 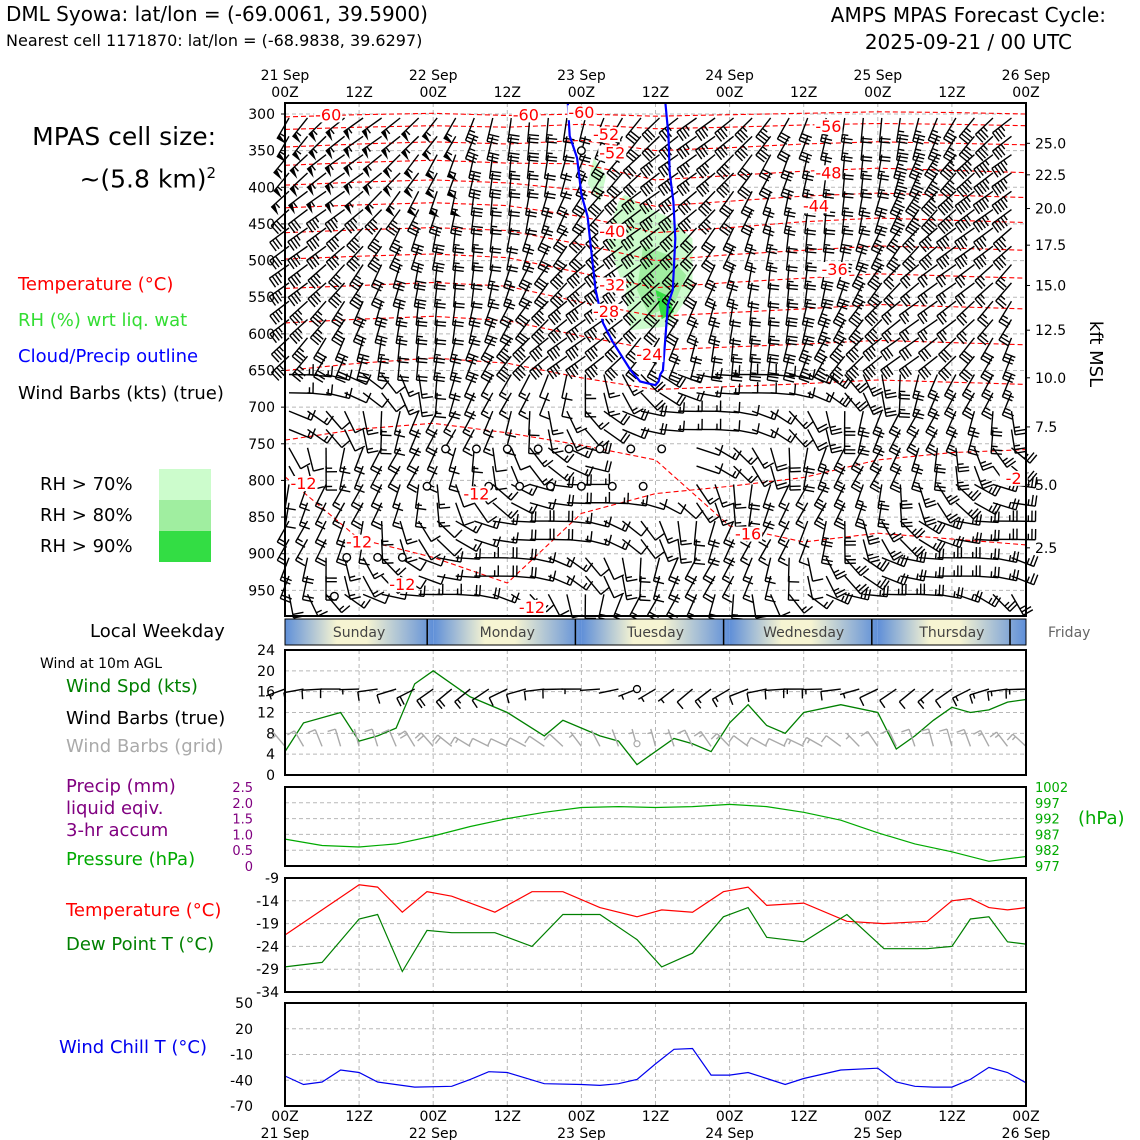 What do you see at coordinates (1050, 379) in the screenshot?
I see `kft-tick-label: 10.0` at bounding box center [1050, 379].